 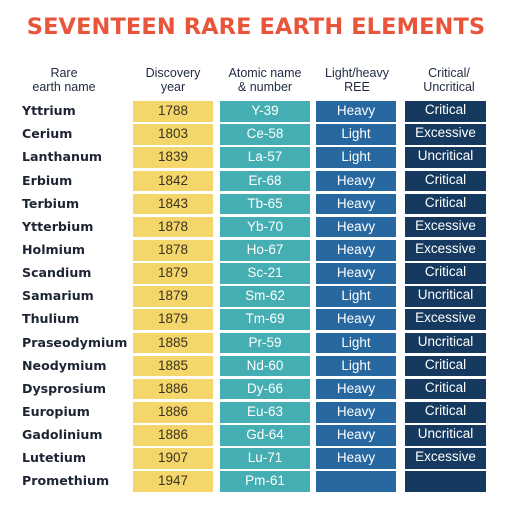 I want to click on table-row: Neodymium 1885 Nd-60 Light Critical, so click(x=256, y=366).